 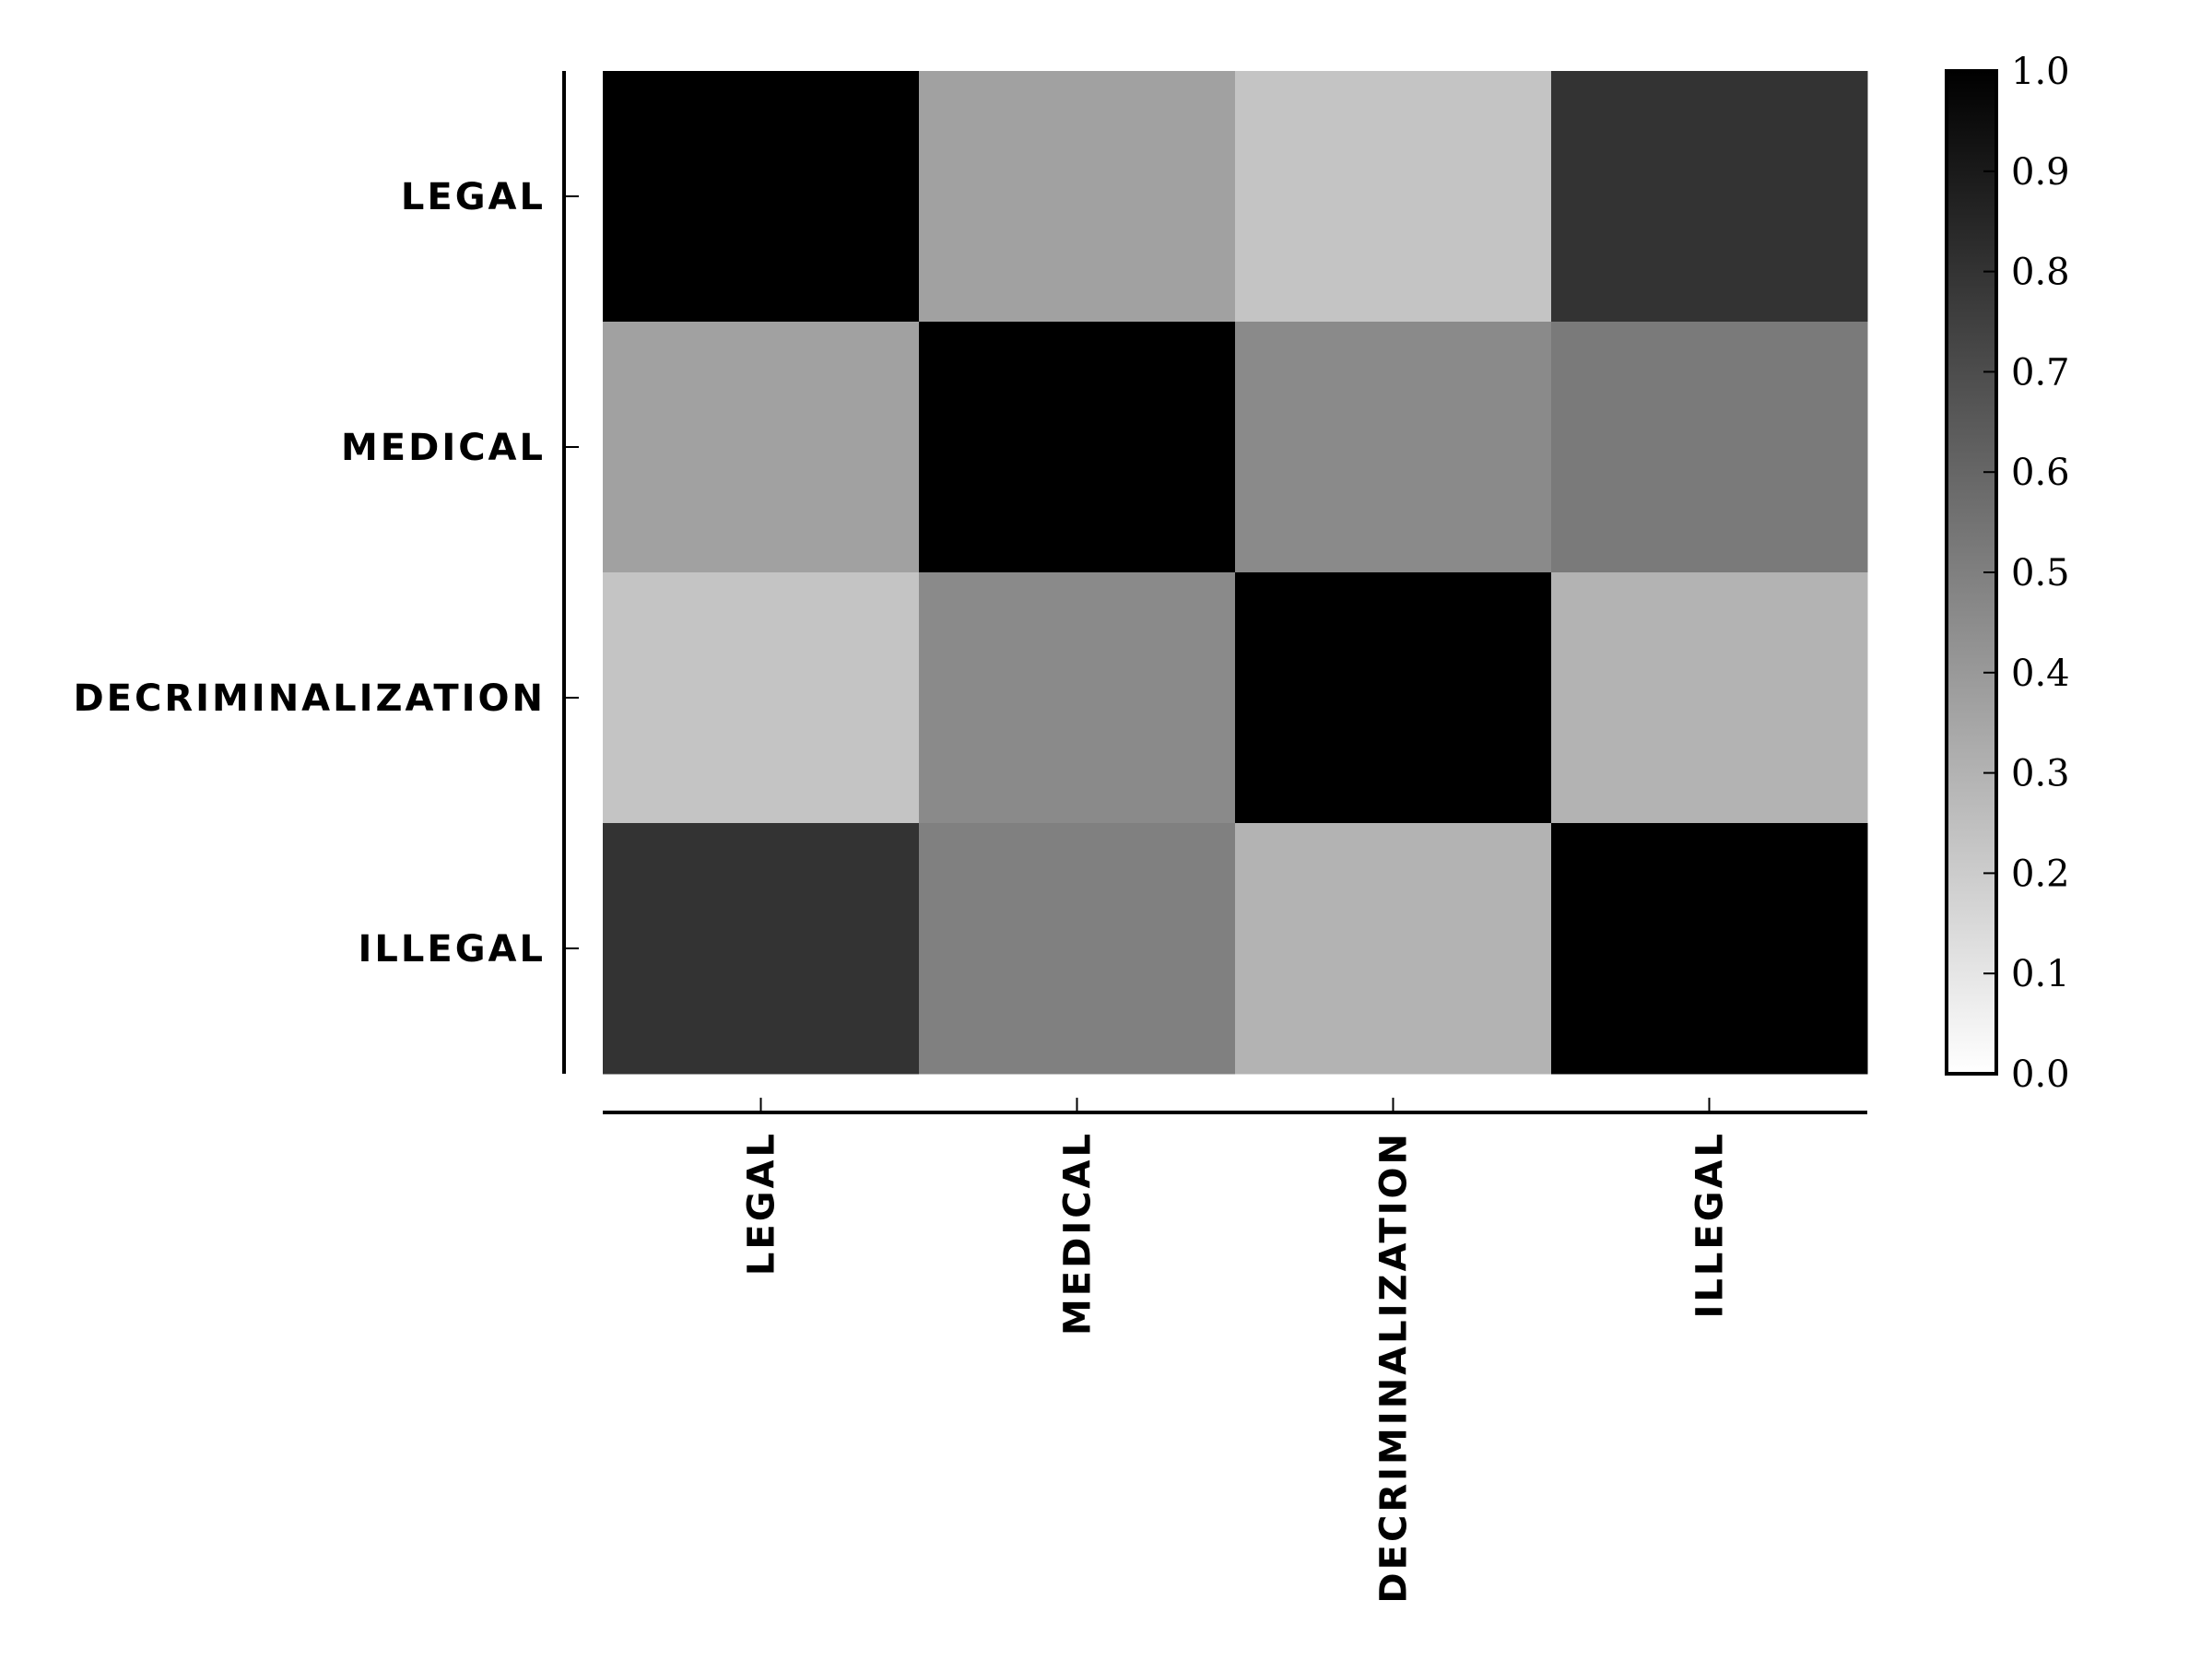 I want to click on x-tick-label-legal: LEGAL, so click(x=762, y=1203).